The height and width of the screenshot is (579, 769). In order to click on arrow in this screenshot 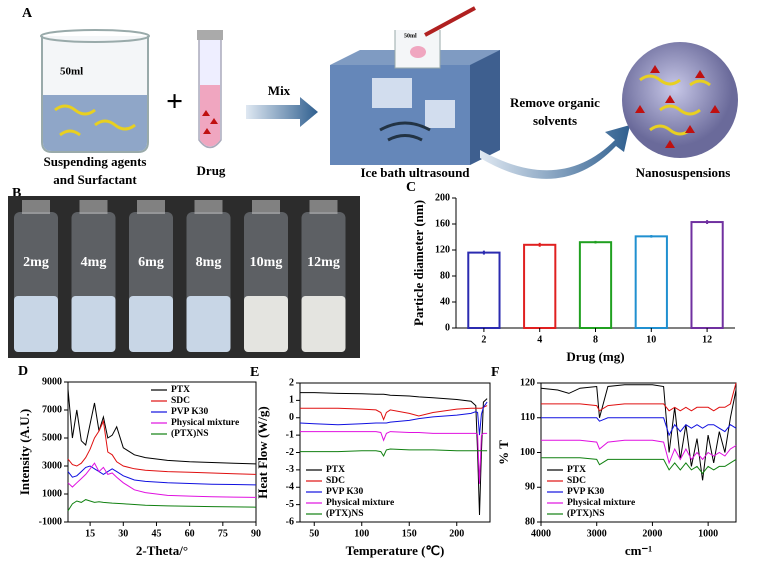, I will do `click(282, 112)`.